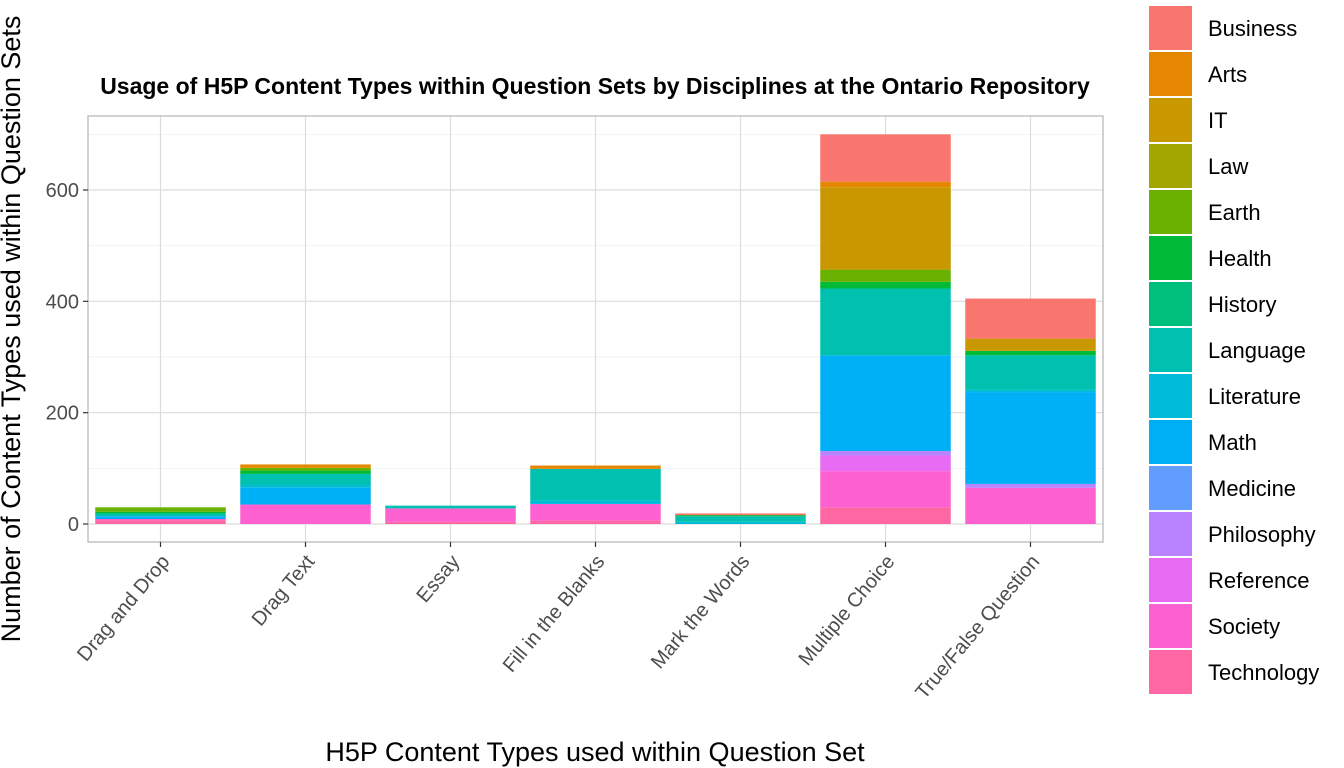  Describe the element at coordinates (847, 610) in the screenshot. I see `x-tick-label: Multiple Choice` at that location.